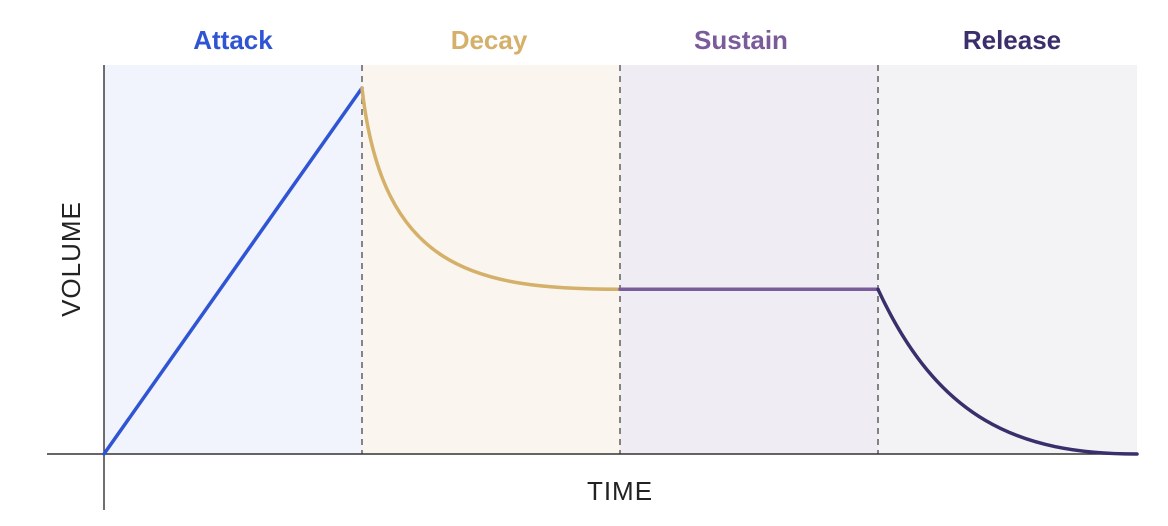  Describe the element at coordinates (491, 189) in the screenshot. I see `decay-curve` at that location.